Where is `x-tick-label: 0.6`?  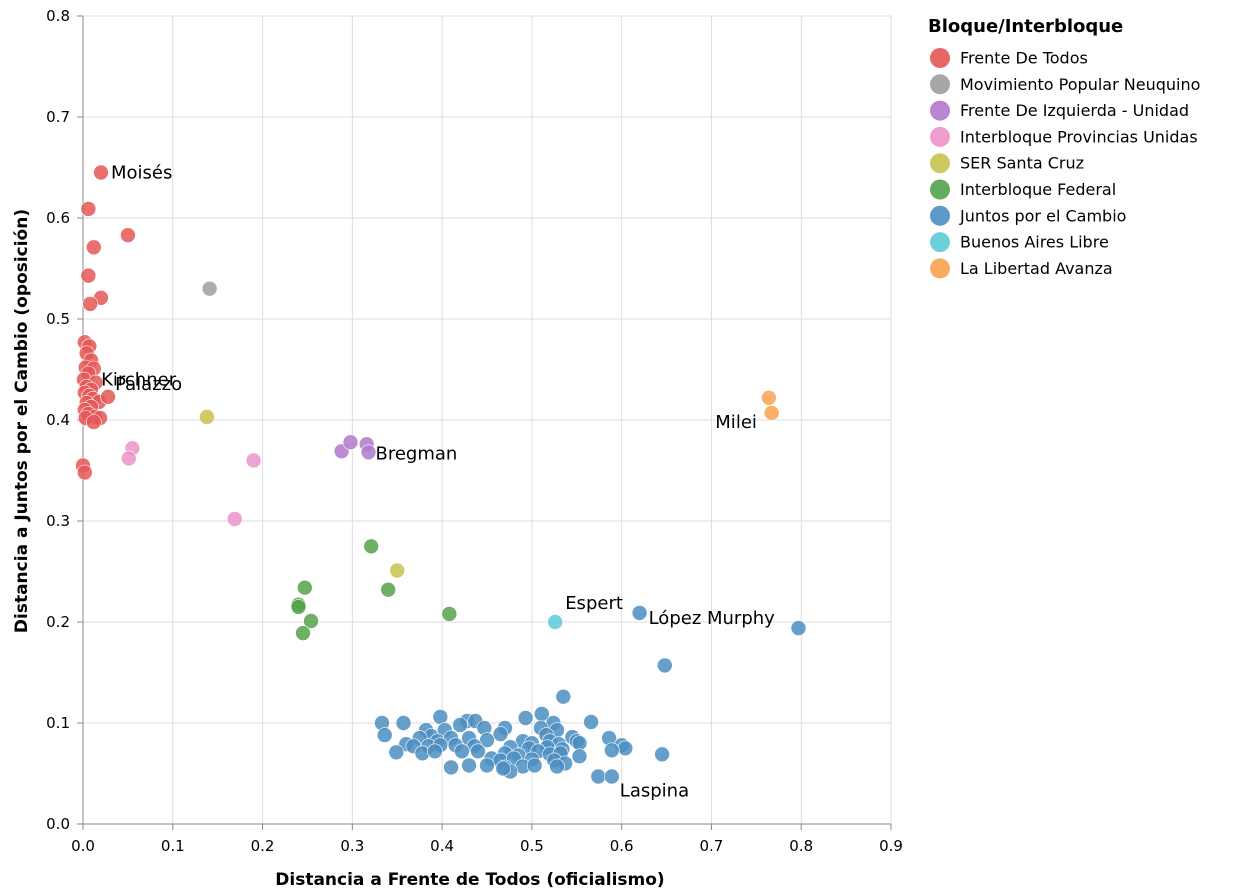
x-tick-label: 0.6 is located at coordinates (622, 846).